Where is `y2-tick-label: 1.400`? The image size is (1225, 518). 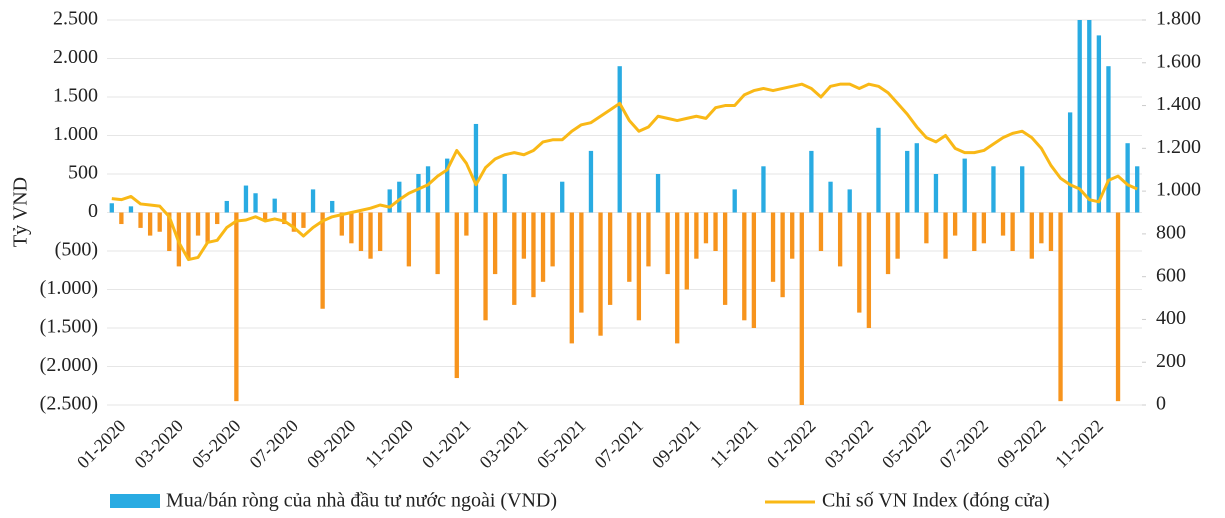
y2-tick-label: 1.400 is located at coordinates (1178, 104).